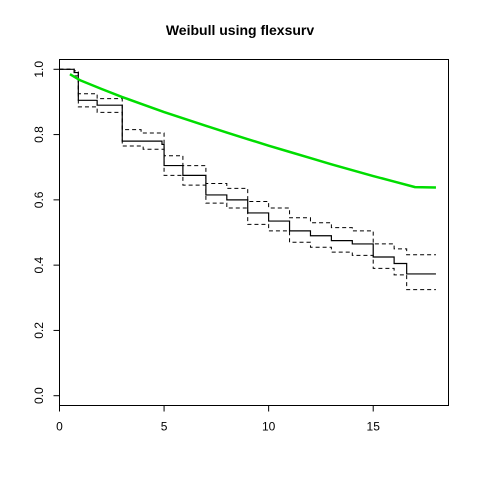 The width and height of the screenshot is (480, 480). I want to click on x-tick-label: 10, so click(269, 427).